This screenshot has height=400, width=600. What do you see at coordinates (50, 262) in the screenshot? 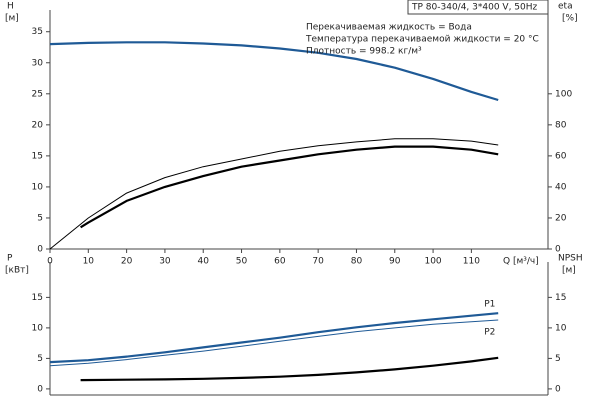
I see `x-tick-label: 0` at bounding box center [50, 262].